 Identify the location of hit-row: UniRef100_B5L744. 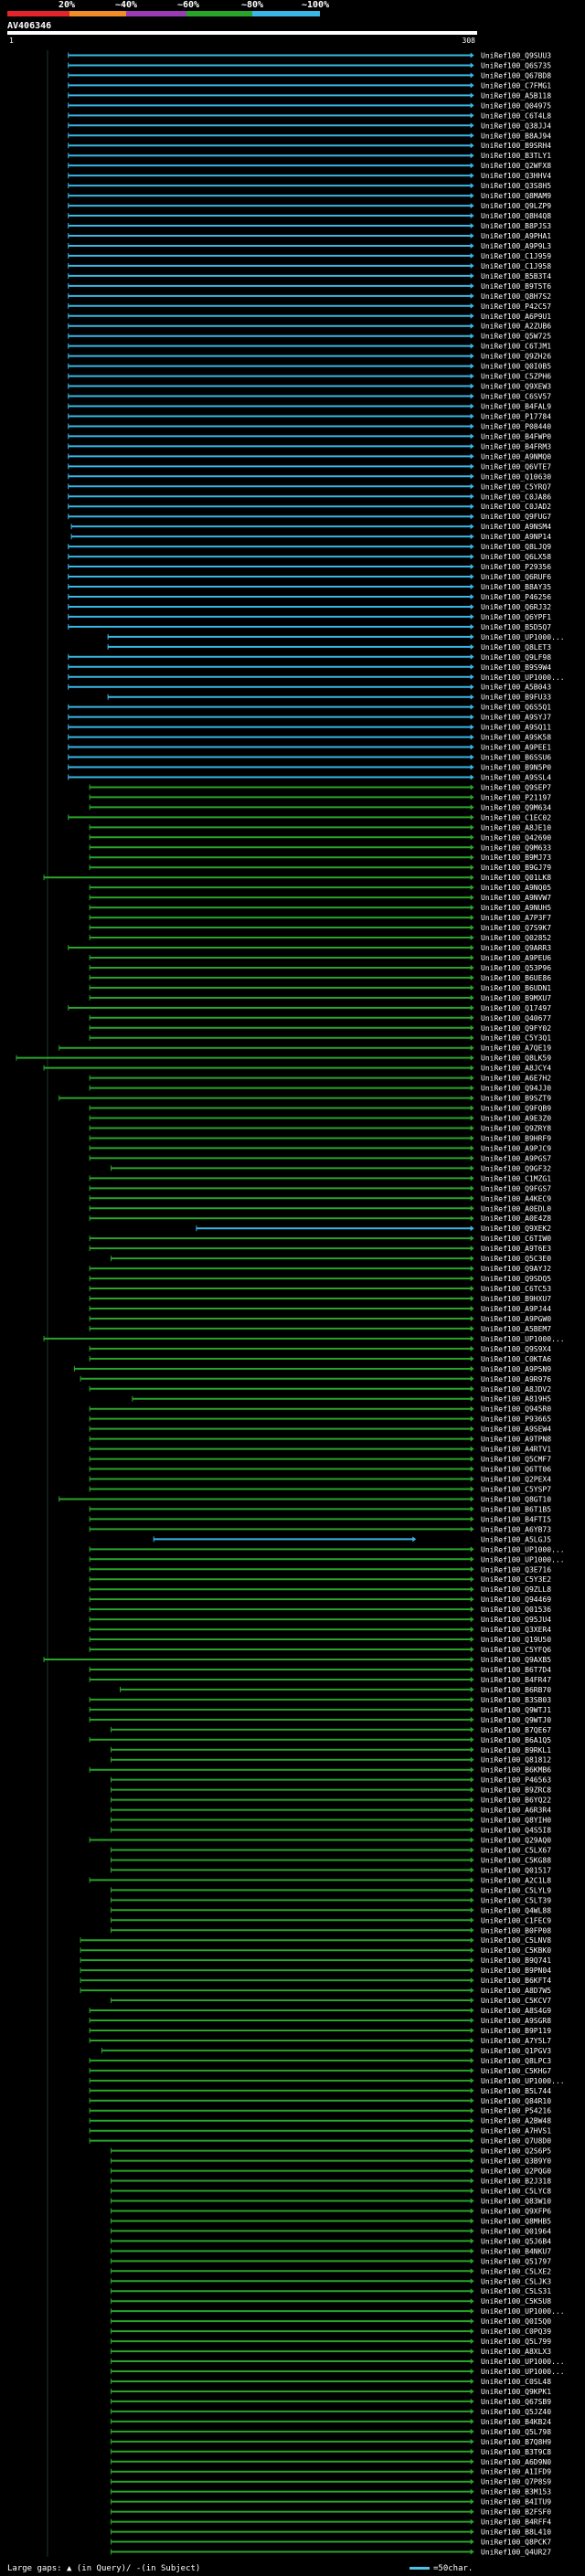
(320, 2091).